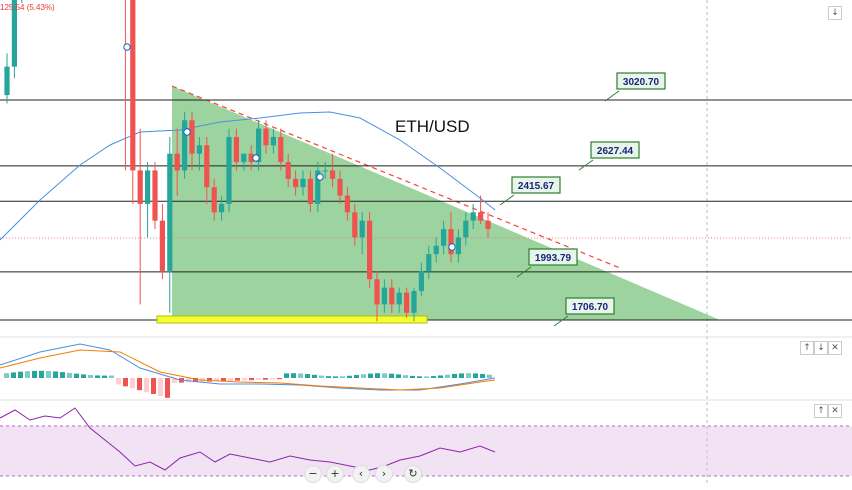 The height and width of the screenshot is (490, 852). I want to click on macd-line, so click(248, 367).